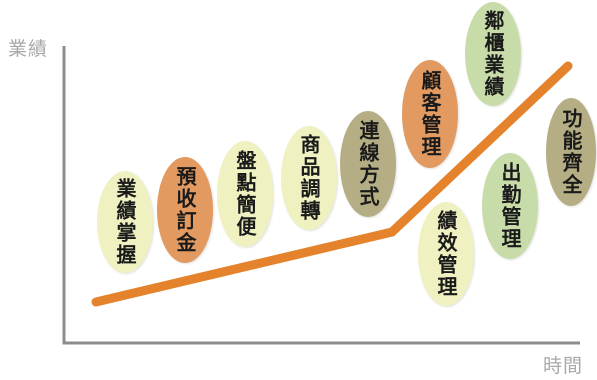  I want to click on feature-bubble-prepaid-deposit: 預收訂金, so click(185, 210).